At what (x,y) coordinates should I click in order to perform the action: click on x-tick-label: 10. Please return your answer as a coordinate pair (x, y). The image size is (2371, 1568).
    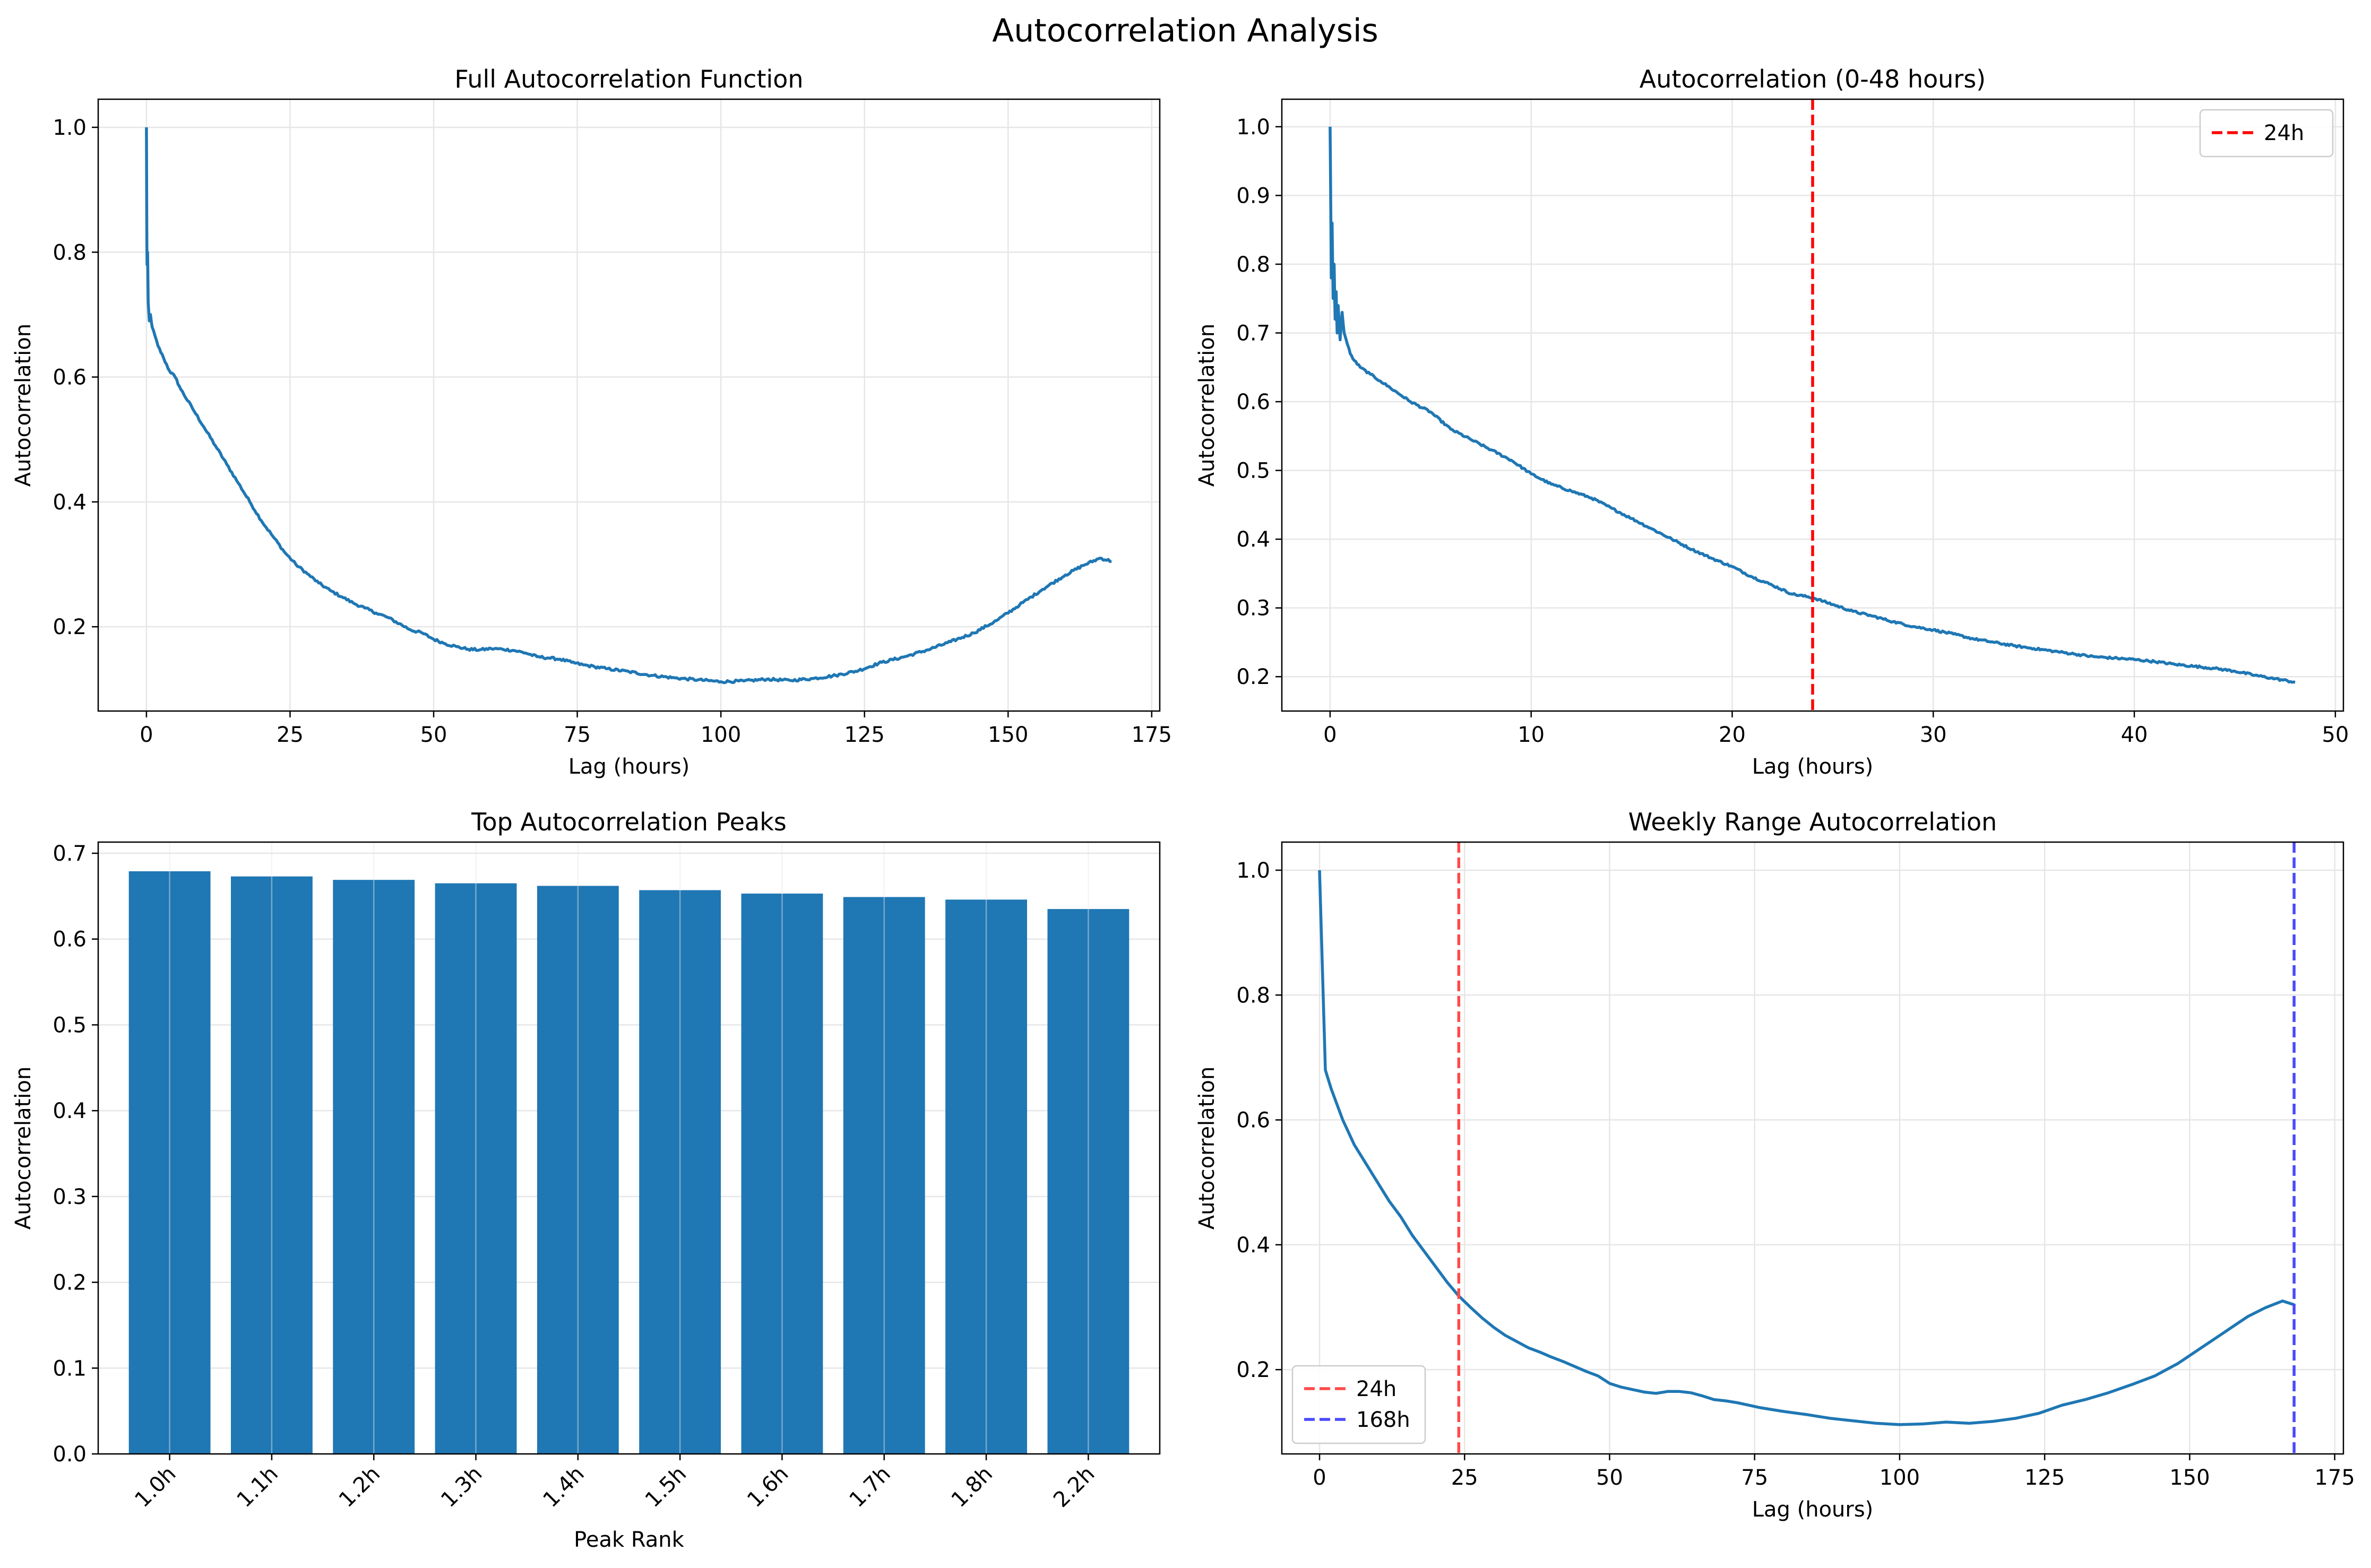
    Looking at the image, I should click on (1531, 735).